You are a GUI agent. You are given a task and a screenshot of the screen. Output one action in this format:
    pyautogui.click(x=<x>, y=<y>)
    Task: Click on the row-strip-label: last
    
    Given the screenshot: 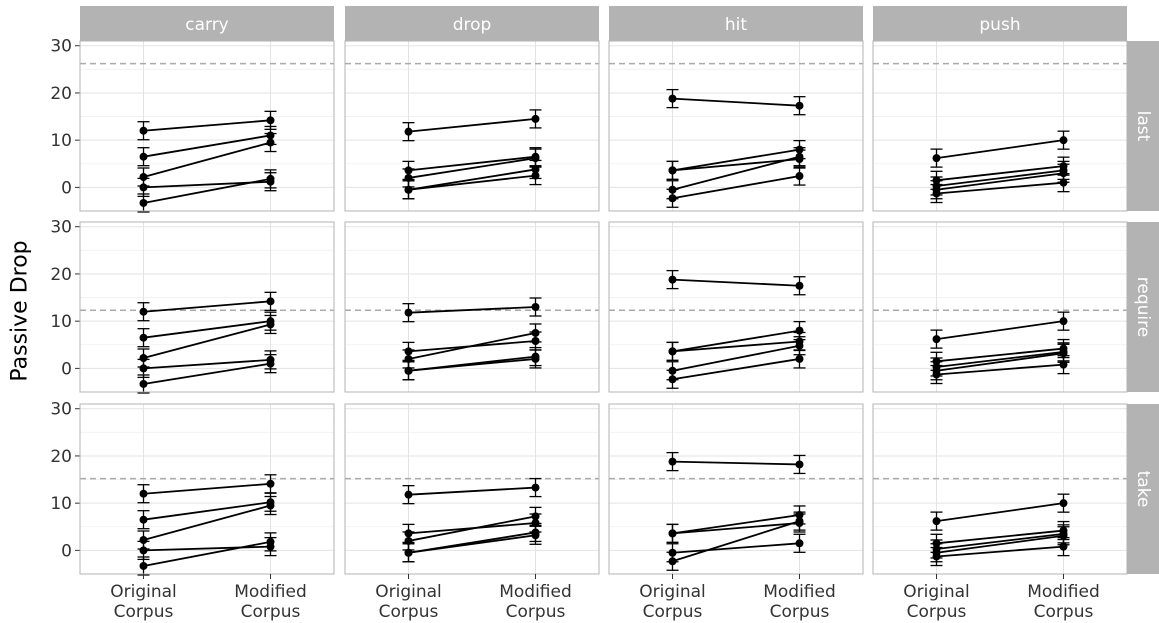 What is the action you would take?
    pyautogui.click(x=1143, y=126)
    